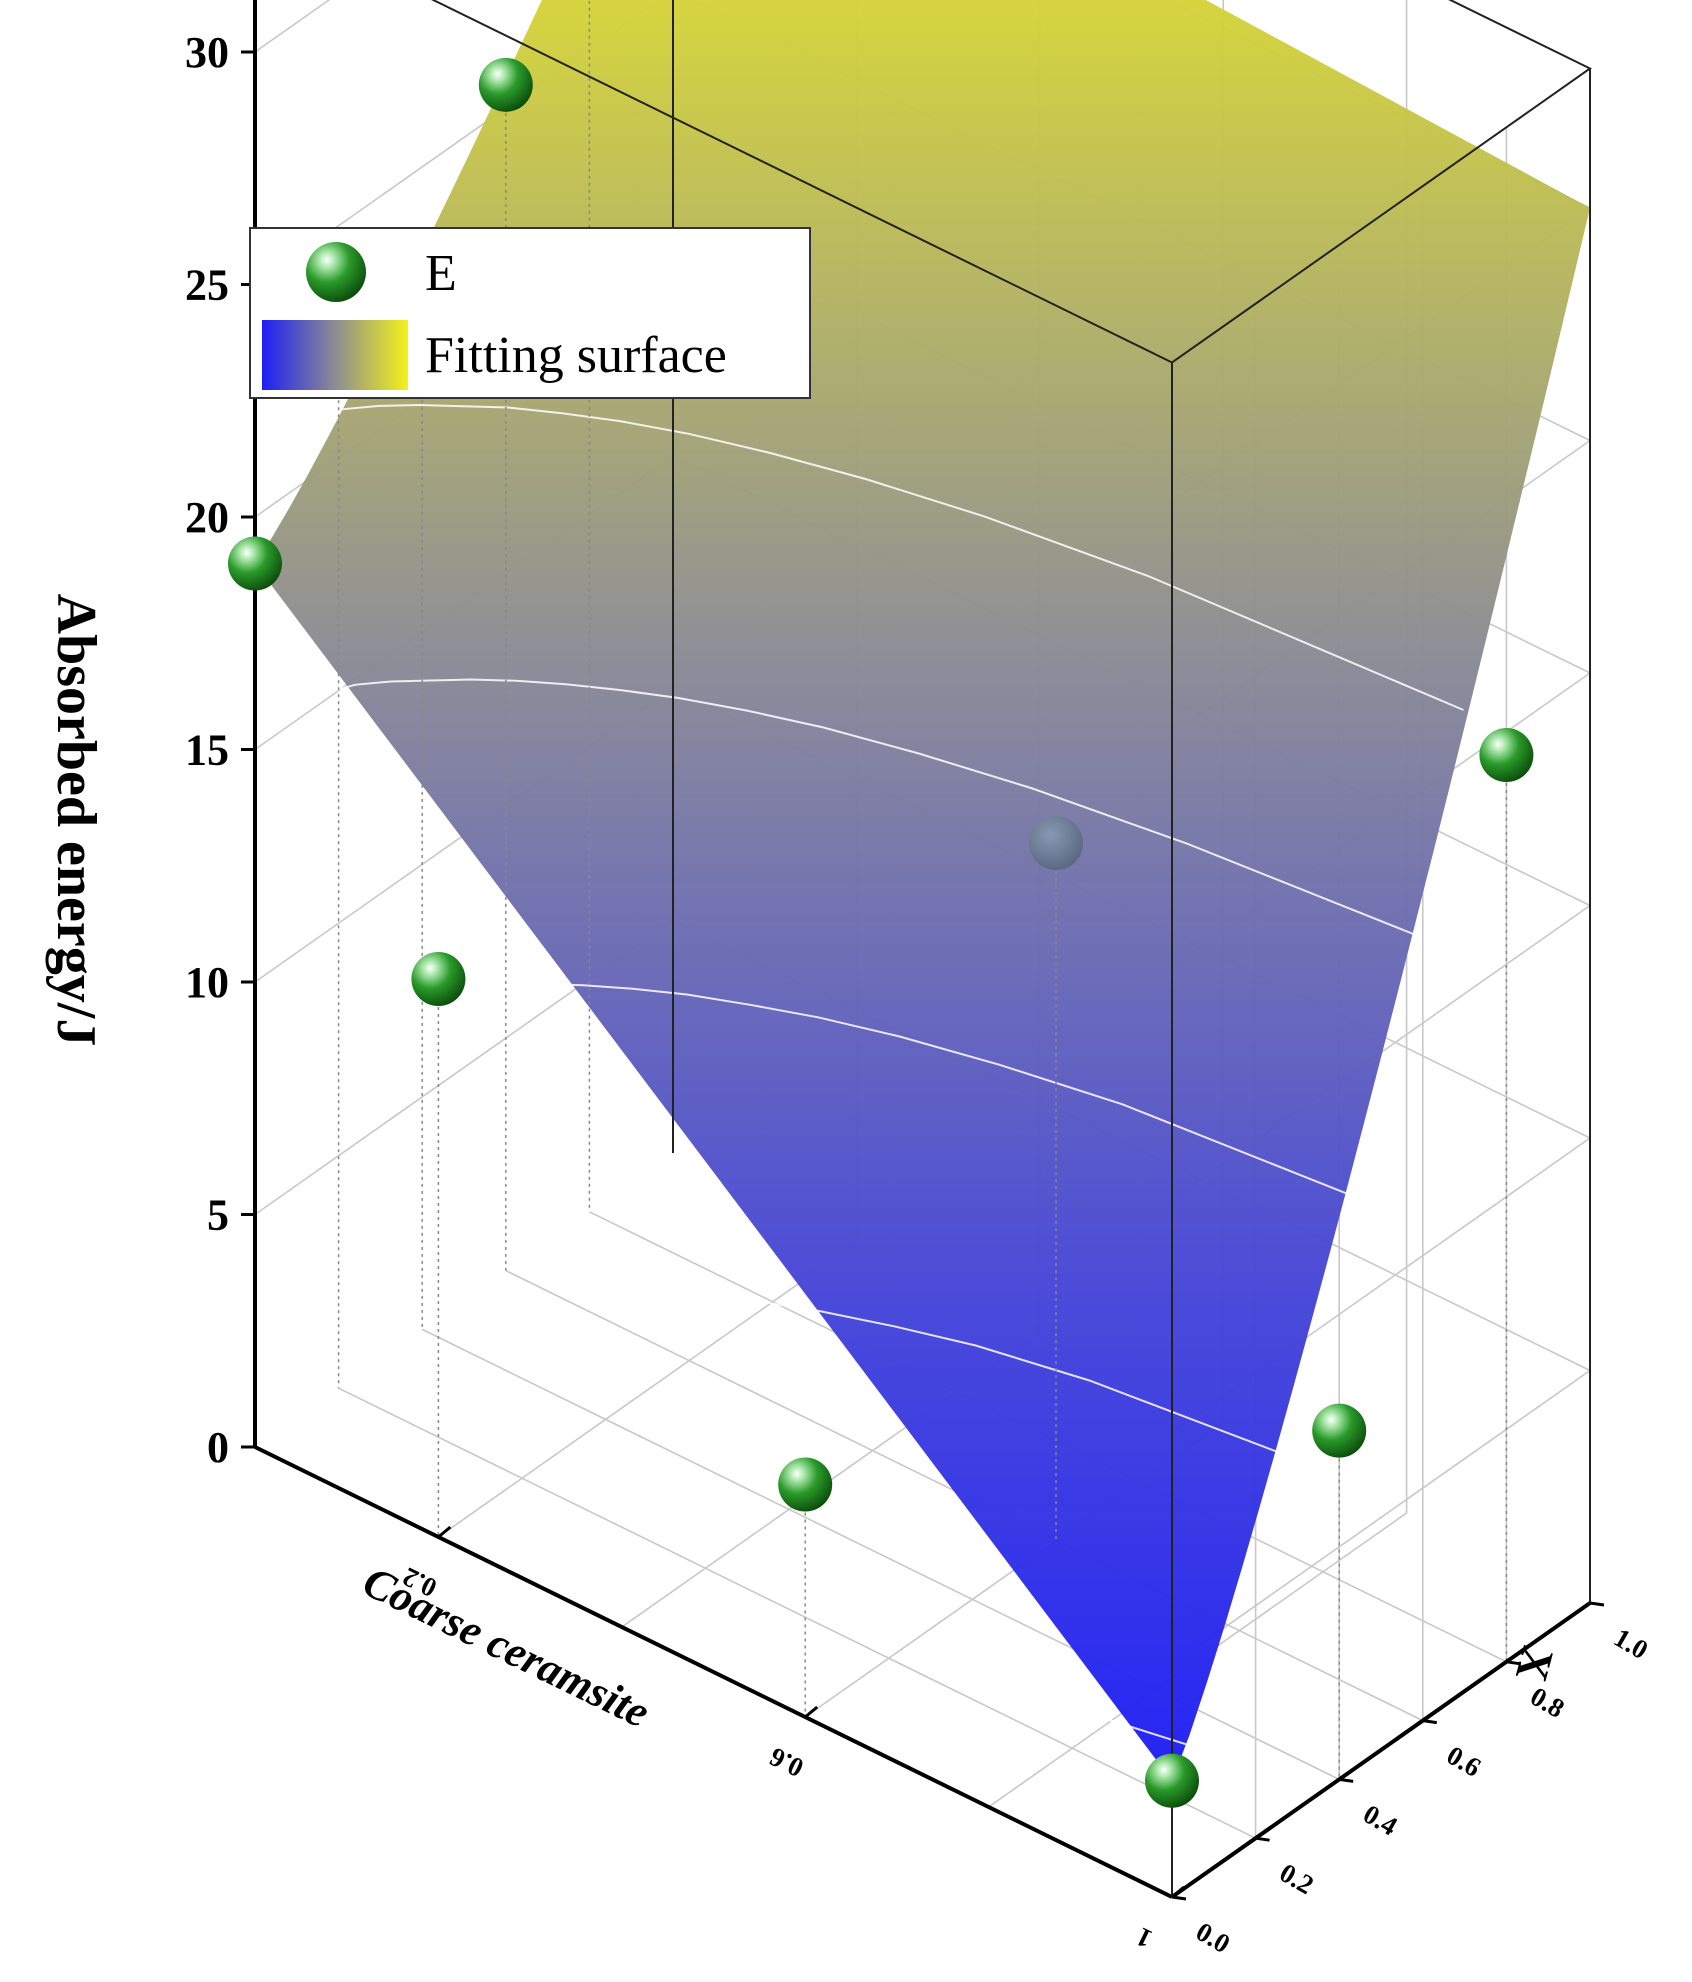 This screenshot has width=1692, height=1982. Describe the element at coordinates (507, 1647) in the screenshot. I see `x-axis-title: Coarse ceramsite` at that location.